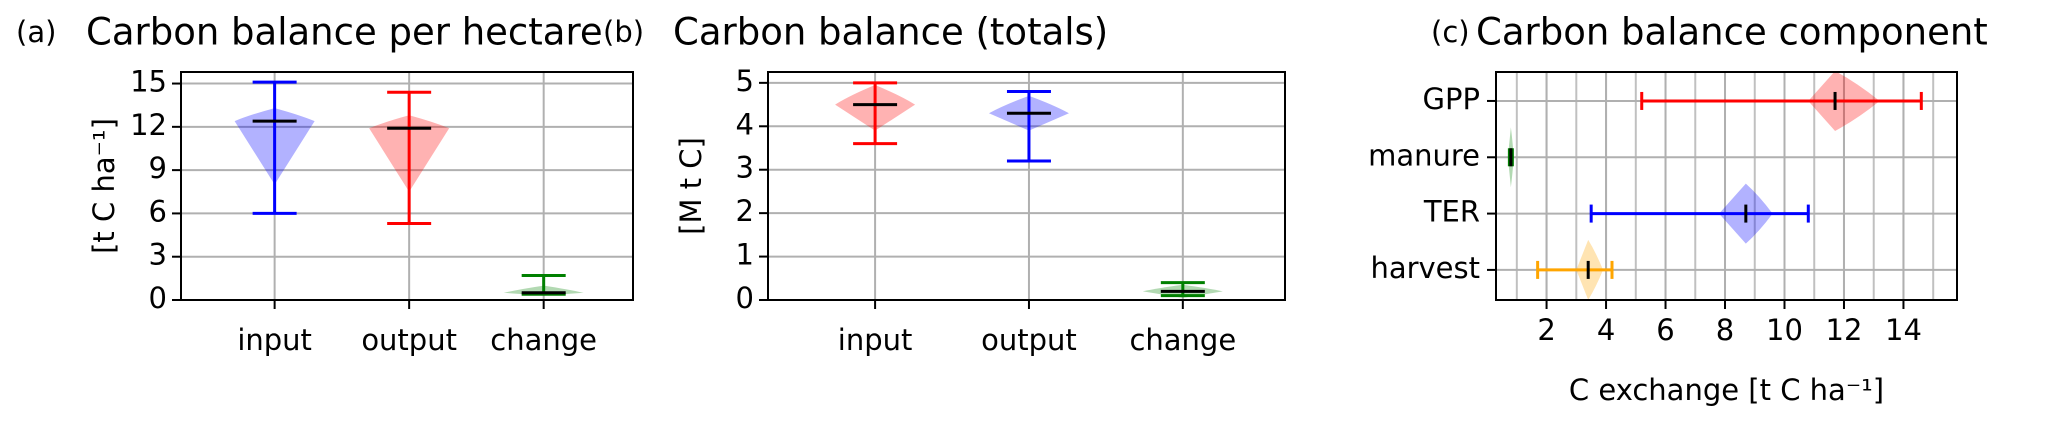 This screenshot has height=432, width=2067. I want to click on panel-title: Carbon balance component, so click(1732, 32).